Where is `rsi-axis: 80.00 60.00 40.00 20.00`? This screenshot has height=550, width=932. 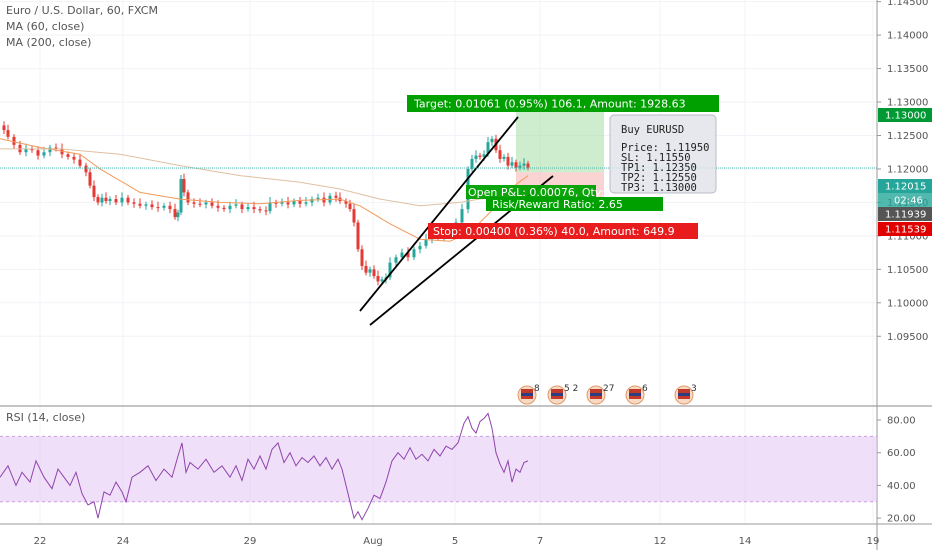
rsi-axis: 80.00 60.00 40.00 20.00 is located at coordinates (896, 470).